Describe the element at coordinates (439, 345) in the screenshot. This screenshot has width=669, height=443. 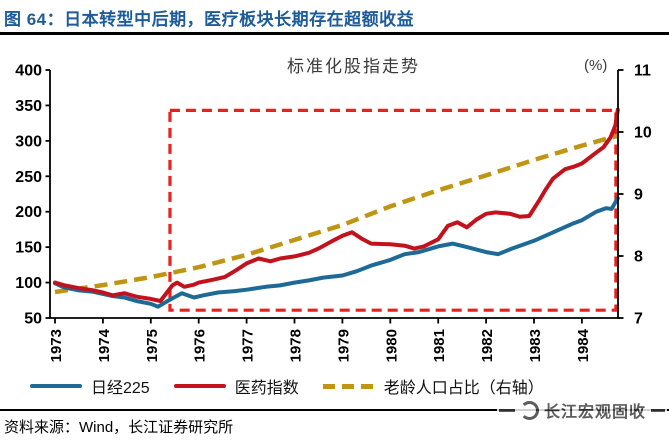
I see `x-tick-label: 1981` at that location.